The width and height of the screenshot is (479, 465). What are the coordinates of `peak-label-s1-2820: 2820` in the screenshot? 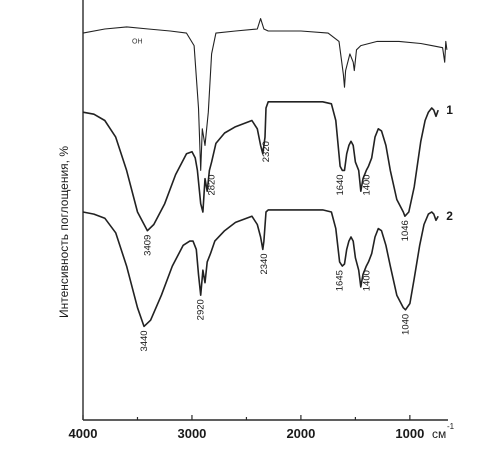 It's located at (212, 184).